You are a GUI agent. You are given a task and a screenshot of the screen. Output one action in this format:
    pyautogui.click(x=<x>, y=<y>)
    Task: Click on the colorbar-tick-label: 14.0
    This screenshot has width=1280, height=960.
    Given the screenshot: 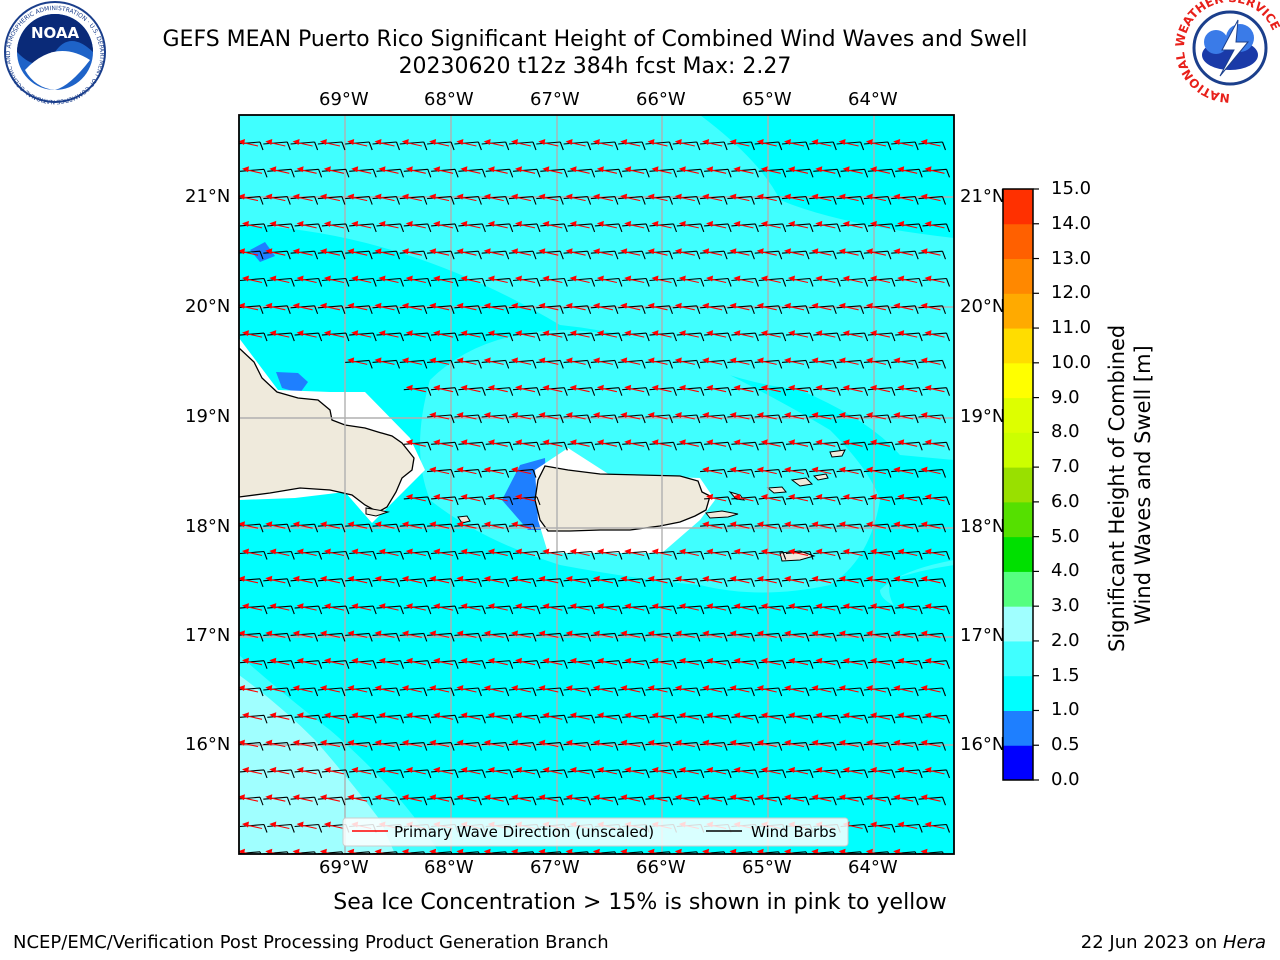 What is the action you would take?
    pyautogui.click(x=1071, y=223)
    